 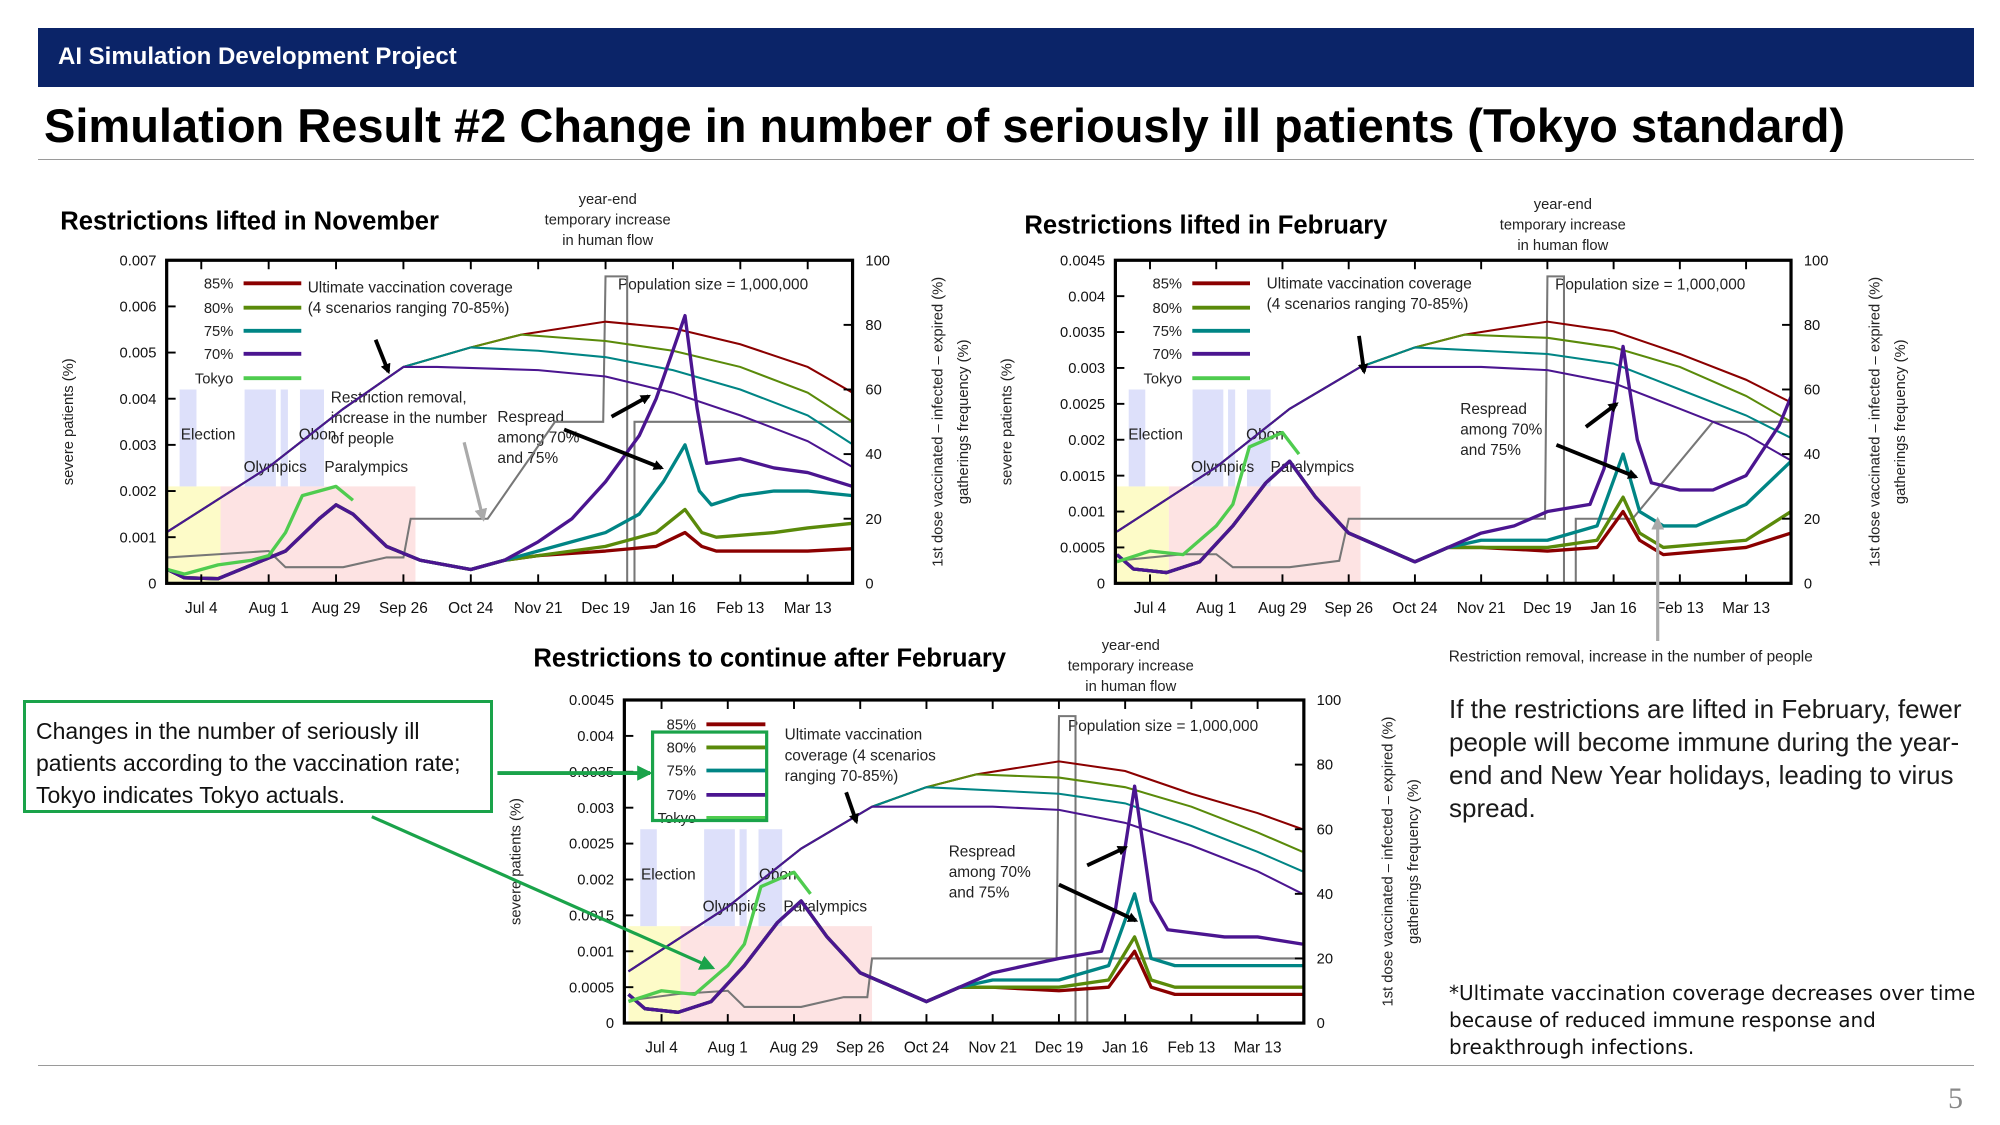 I want to click on x-tick-label: Dec 19, so click(x=1547, y=608).